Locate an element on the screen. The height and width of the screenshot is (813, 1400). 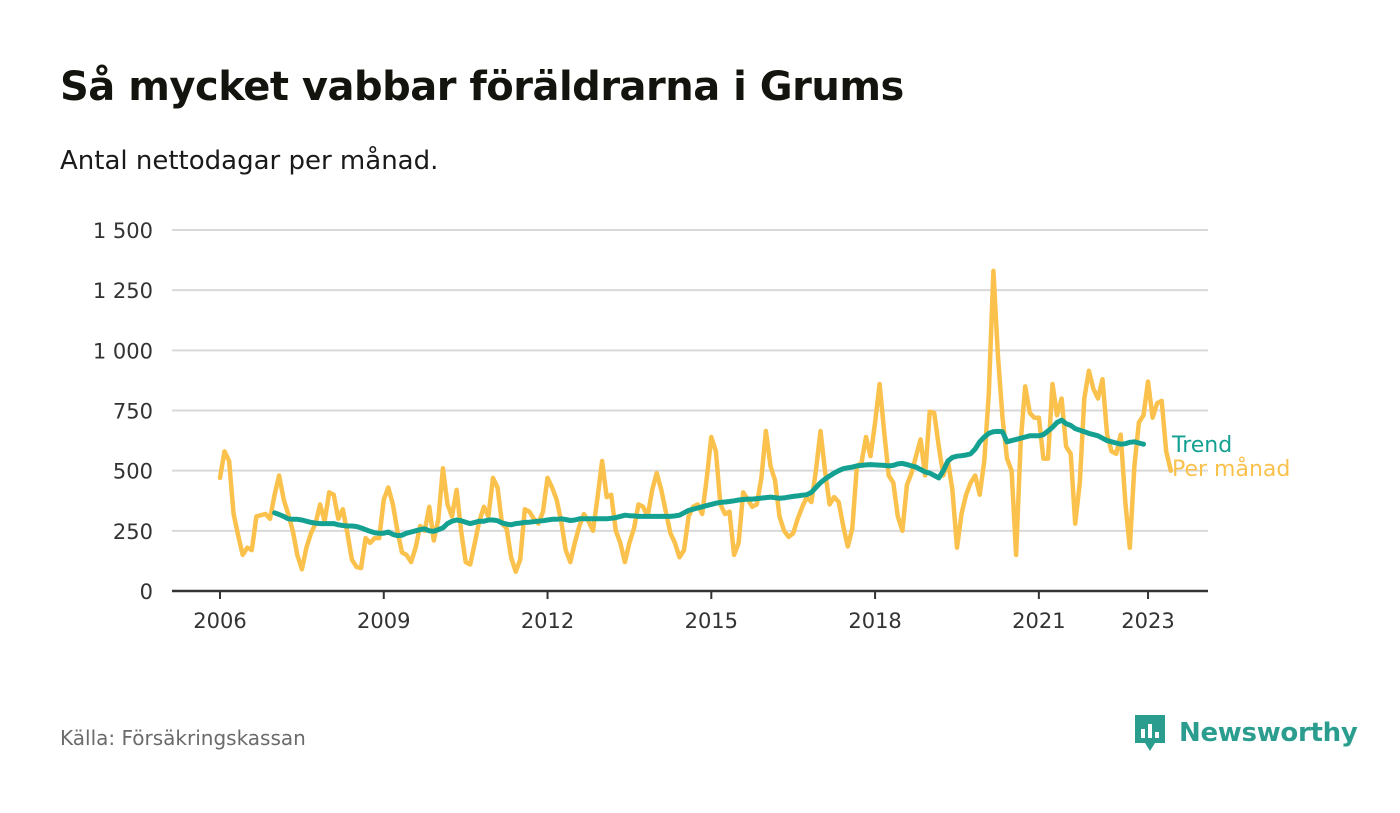
y-tick-label: 250 is located at coordinates (133, 532).